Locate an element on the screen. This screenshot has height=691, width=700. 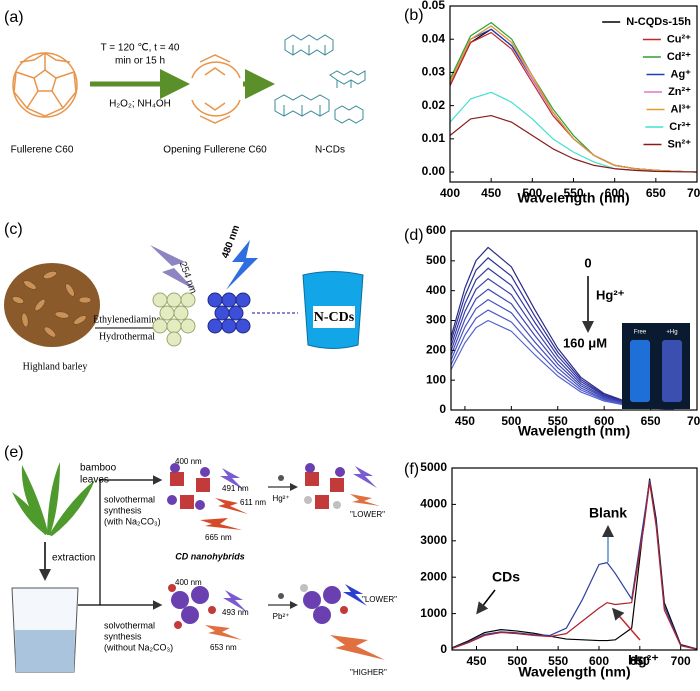
y-tick-label: 100 is located at coordinates (436, 379).